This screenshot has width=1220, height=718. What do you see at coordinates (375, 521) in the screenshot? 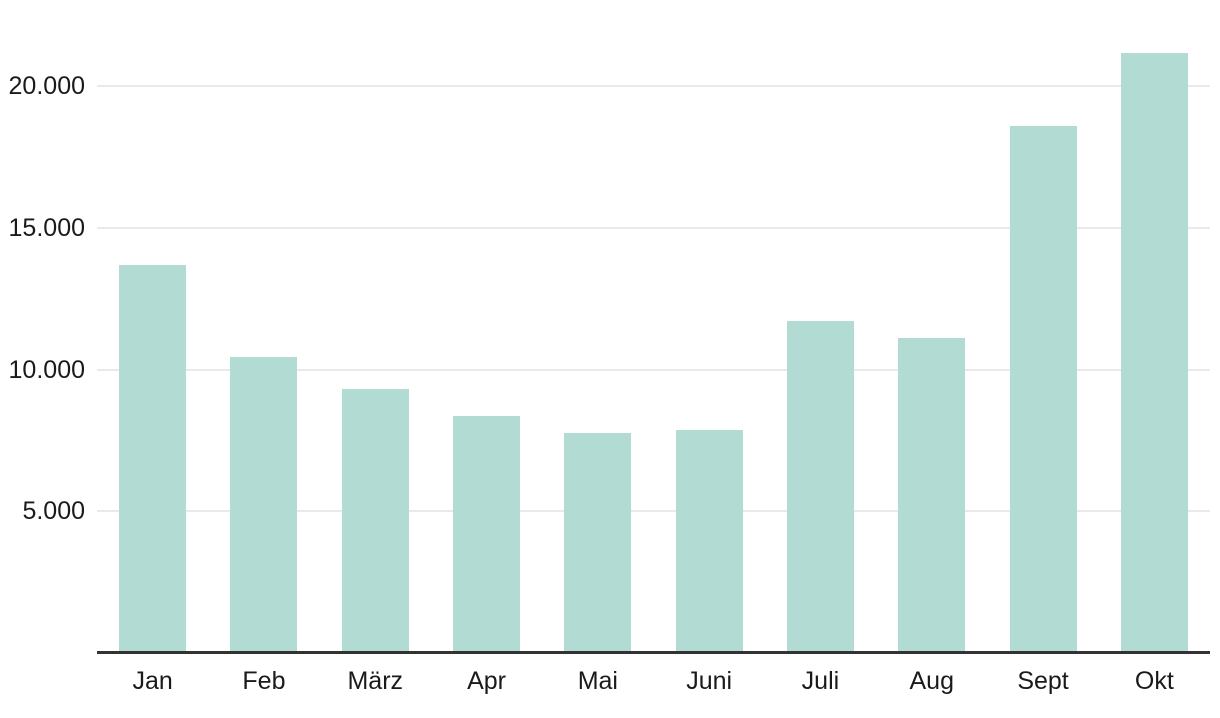
I see `bar-märz` at bounding box center [375, 521].